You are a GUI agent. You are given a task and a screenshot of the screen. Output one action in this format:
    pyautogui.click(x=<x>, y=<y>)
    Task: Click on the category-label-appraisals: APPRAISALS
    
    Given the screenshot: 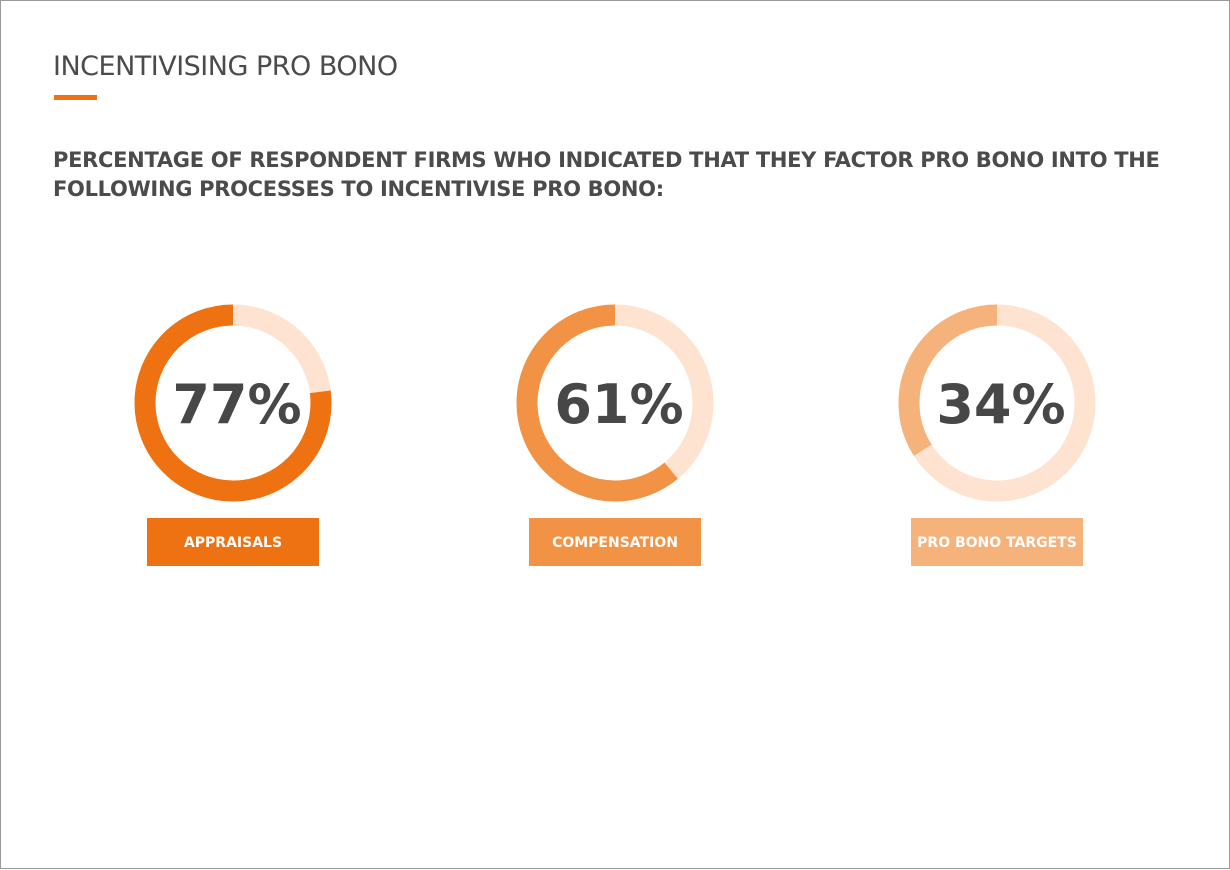 What is the action you would take?
    pyautogui.click(x=233, y=543)
    